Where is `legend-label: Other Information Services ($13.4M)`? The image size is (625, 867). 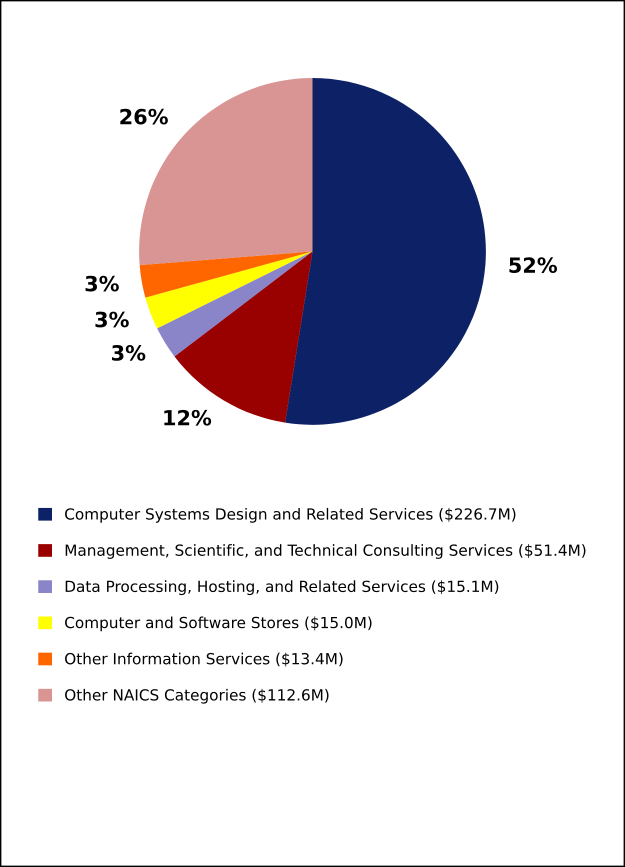 legend-label: Other Information Services ($13.4M) is located at coordinates (204, 659).